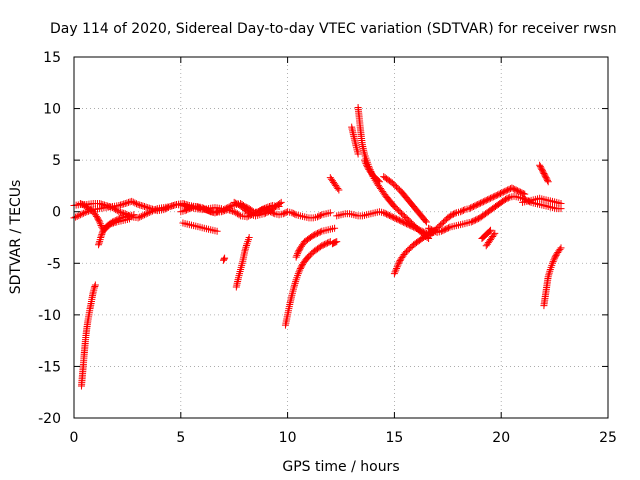 This screenshot has width=640, height=480. What do you see at coordinates (307, 283) in the screenshot?
I see `series-sat-k` at bounding box center [307, 283].